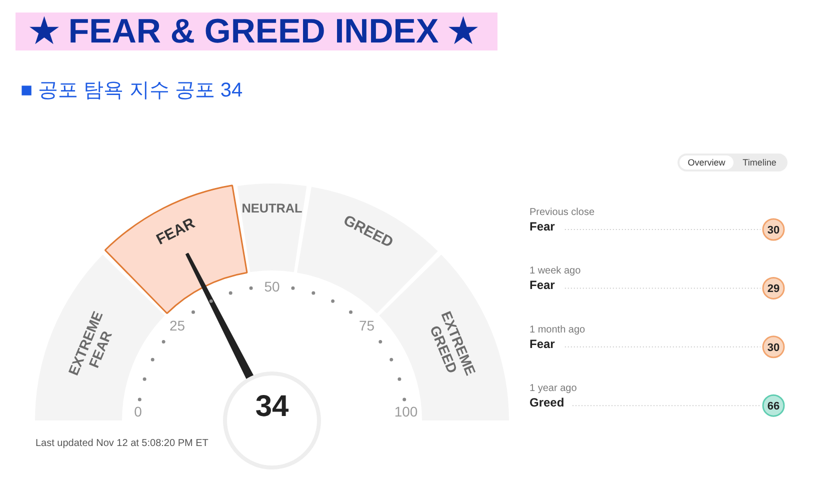  Describe the element at coordinates (131, 91) in the screenshot. I see `chart-subtitle: ■ 공포 탐욕 지수 공포 34` at that location.